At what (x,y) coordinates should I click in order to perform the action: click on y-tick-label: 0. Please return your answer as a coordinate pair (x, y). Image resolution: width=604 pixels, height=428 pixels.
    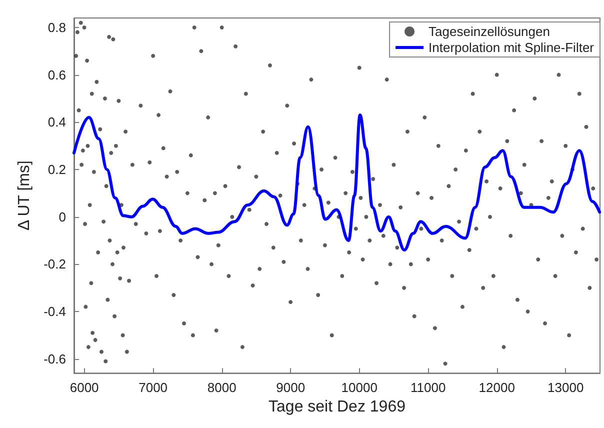
    Looking at the image, I should click on (62, 216).